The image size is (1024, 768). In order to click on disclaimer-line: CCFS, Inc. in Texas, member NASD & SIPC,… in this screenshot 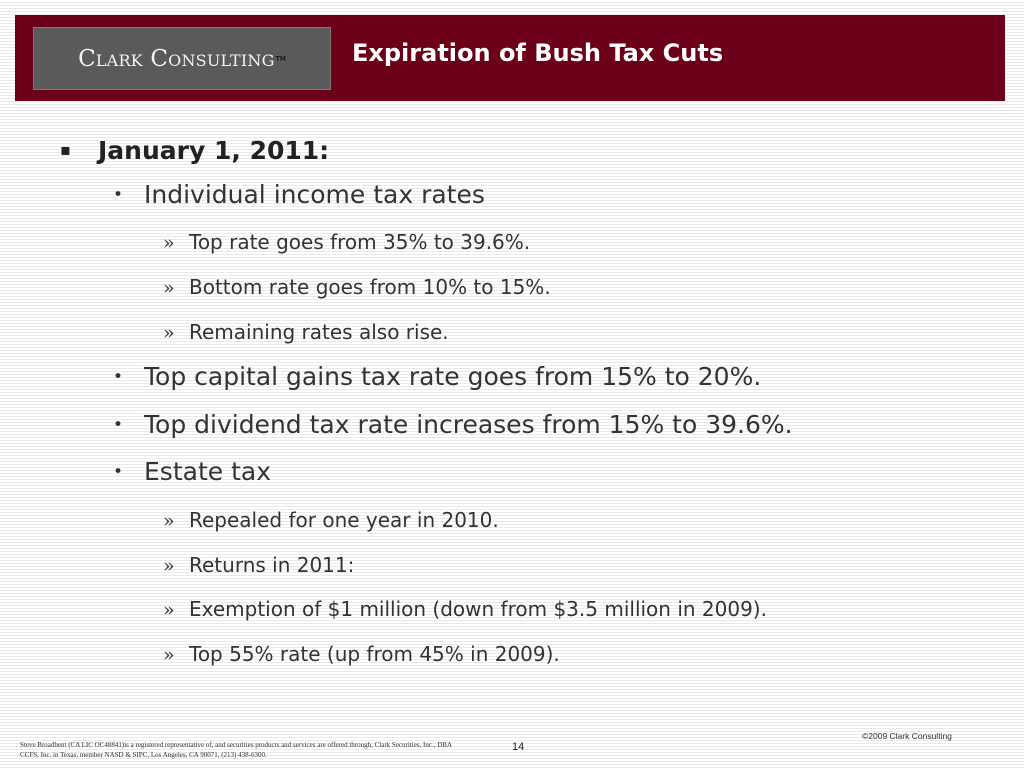, I will do `click(143, 755)`.